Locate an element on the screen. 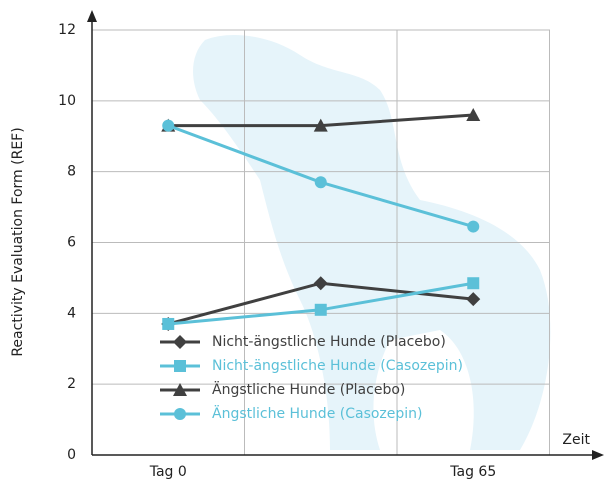 This screenshot has height=482, width=605. x-tick-label: Tag 0 is located at coordinates (168, 472).